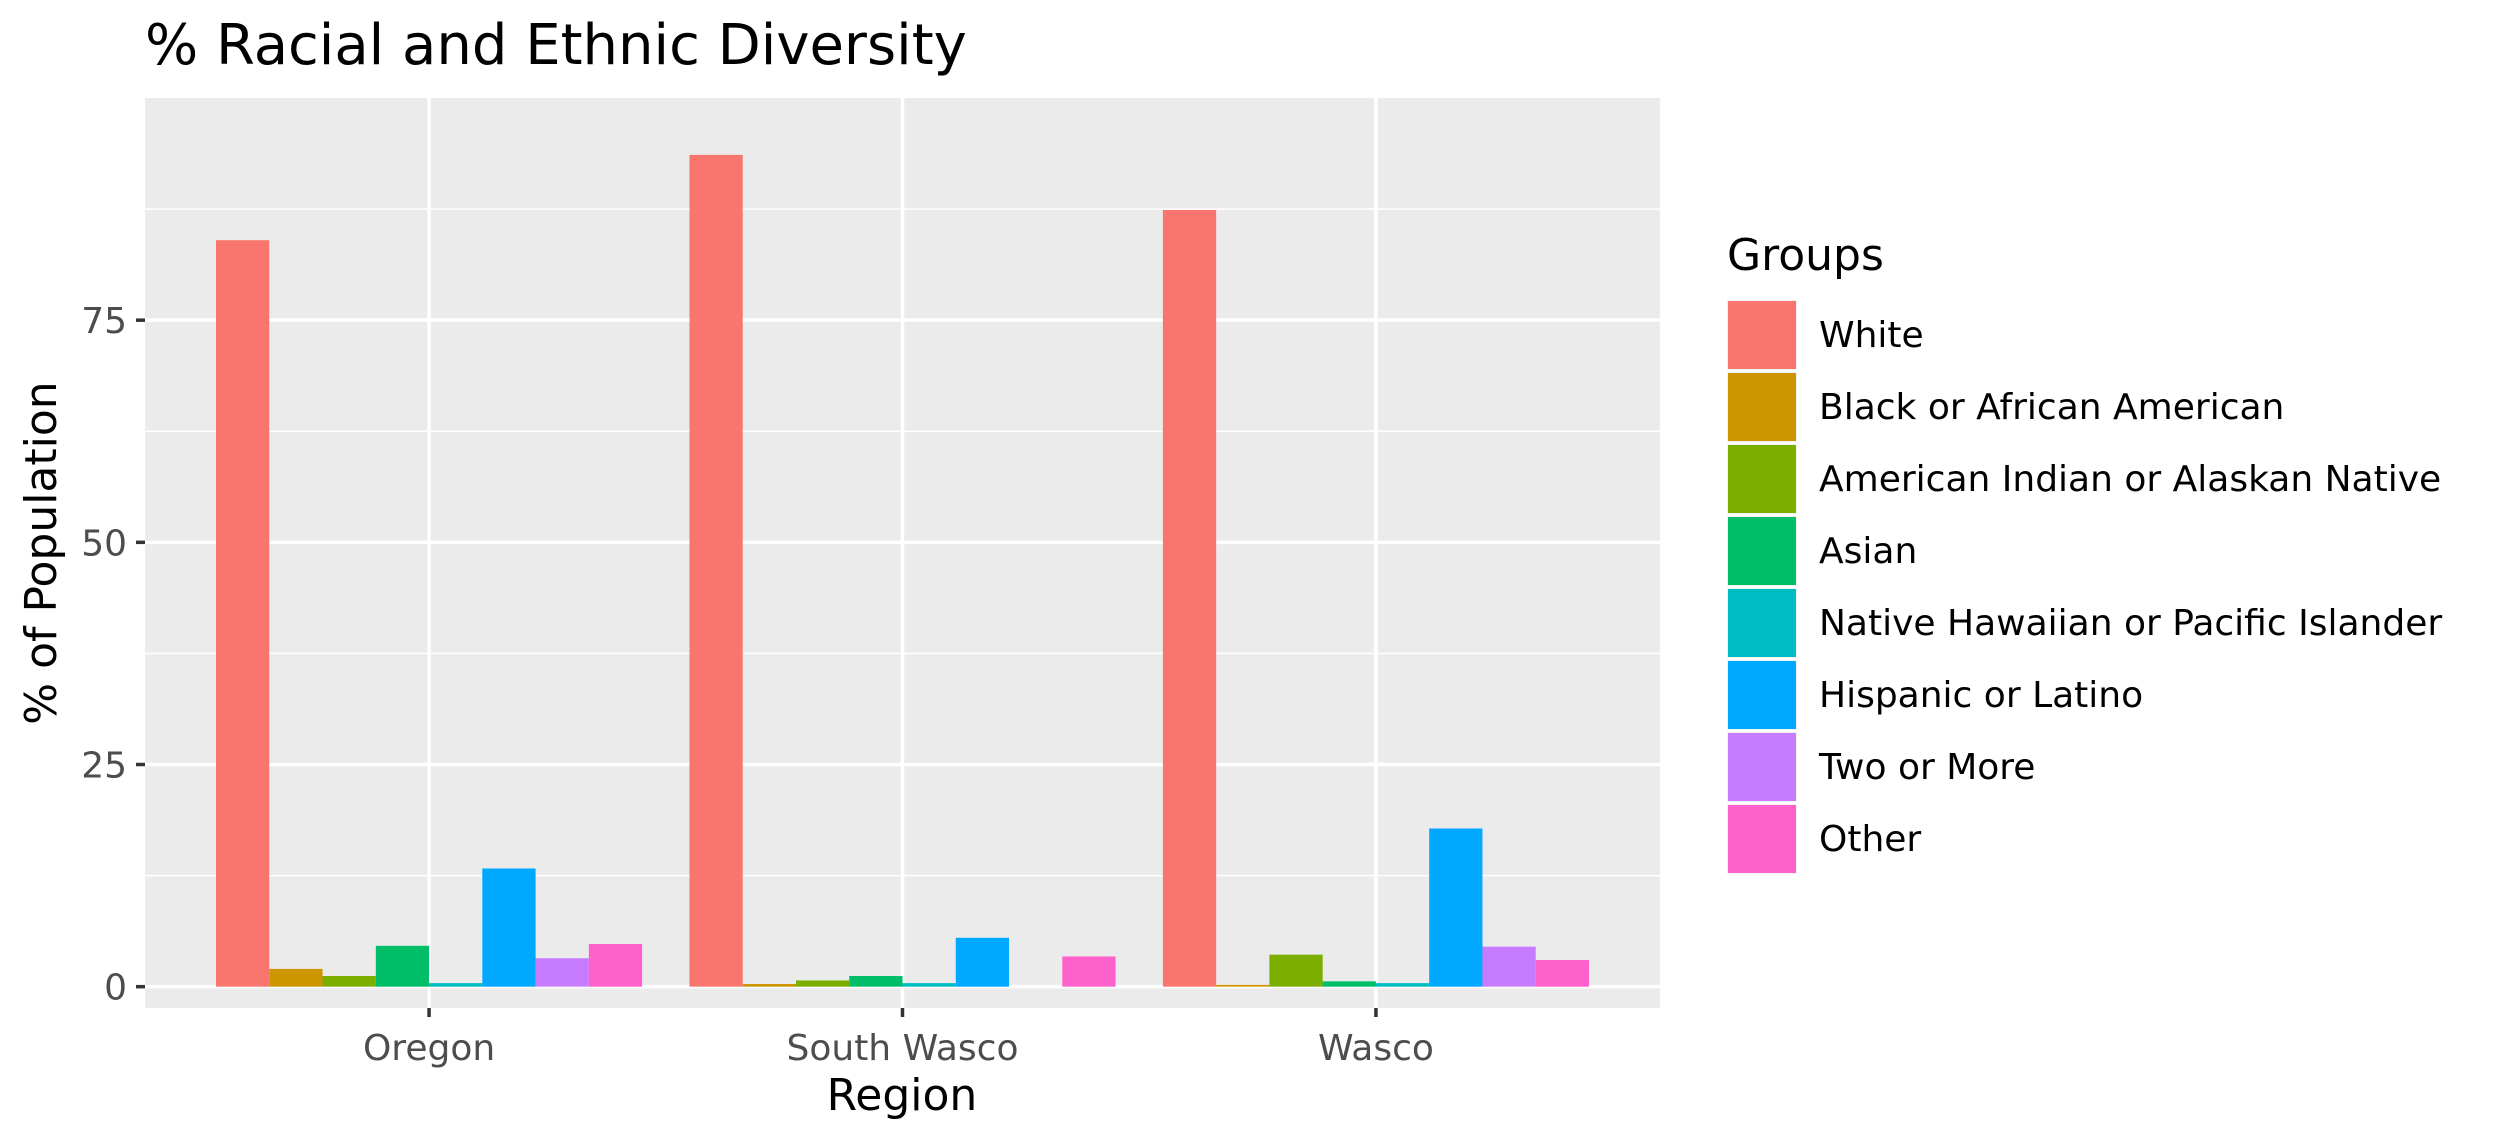 The image size is (2493, 1140). What do you see at coordinates (903, 1048) in the screenshot?
I see `x-tick-label: South Wasco` at bounding box center [903, 1048].